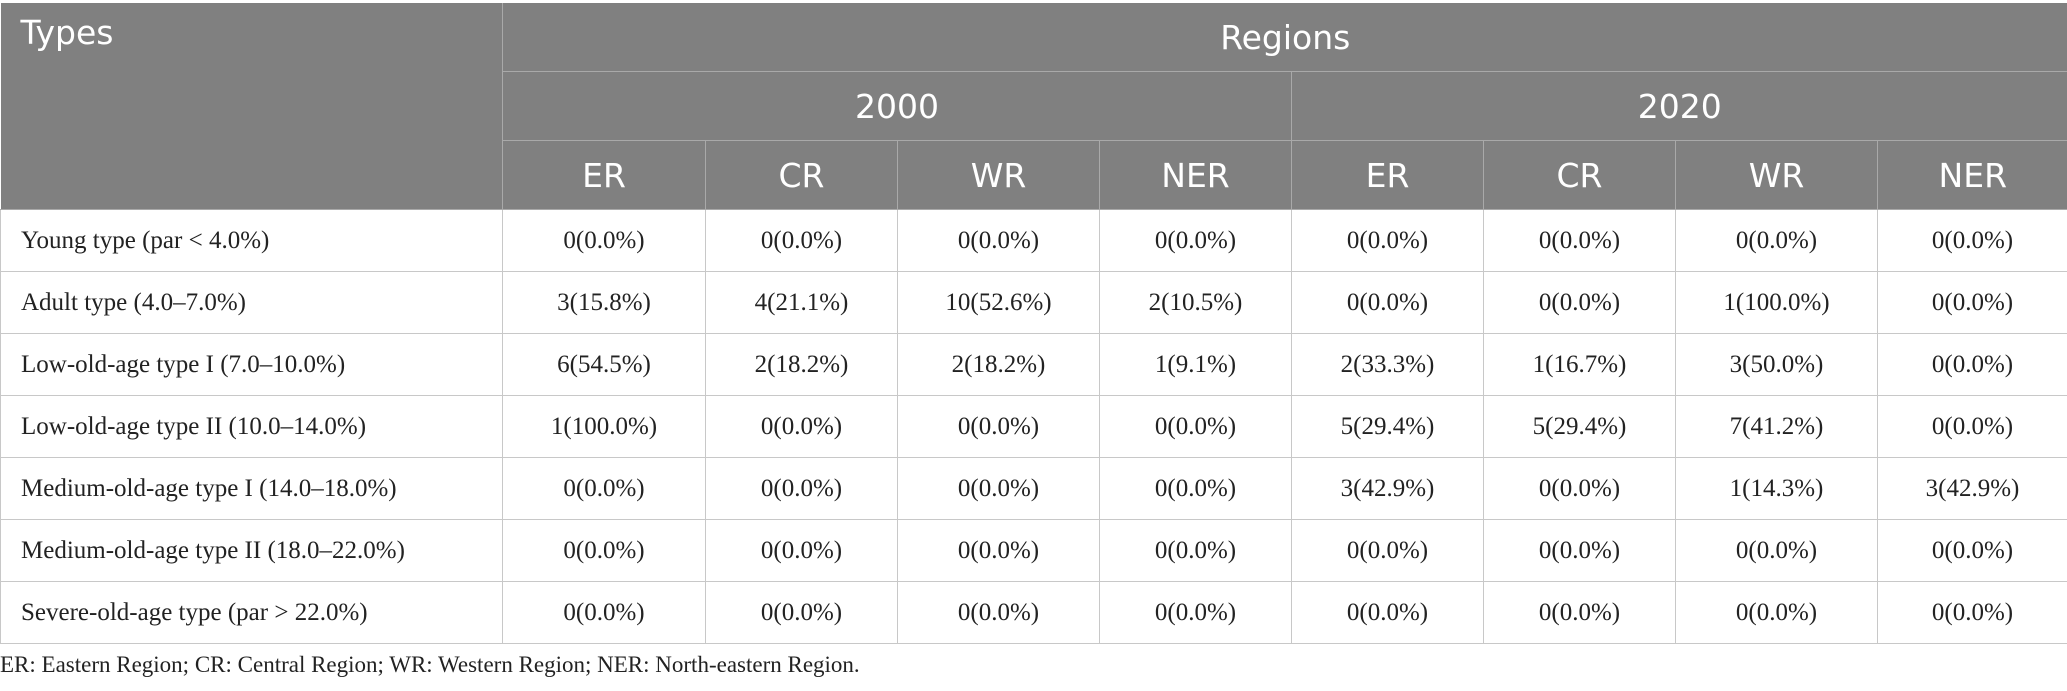 Image resolution: width=2067 pixels, height=691 pixels. I want to click on year-header-2020: 2020, so click(1678, 106).